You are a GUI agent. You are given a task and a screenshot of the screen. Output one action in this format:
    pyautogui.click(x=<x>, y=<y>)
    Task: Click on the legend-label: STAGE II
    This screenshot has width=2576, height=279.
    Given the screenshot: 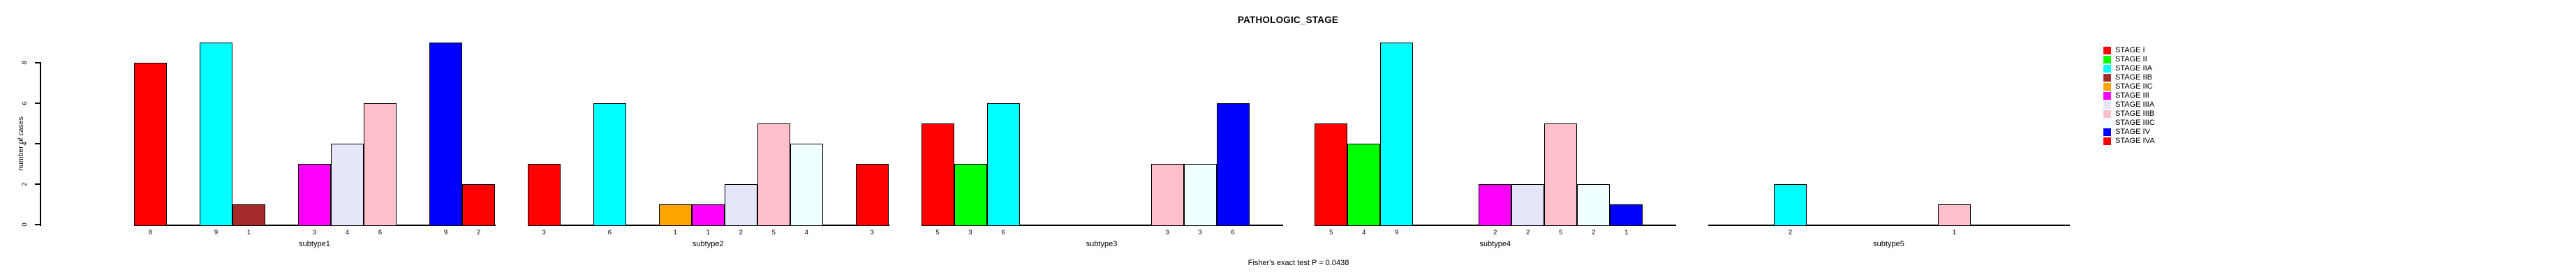 What is the action you would take?
    pyautogui.click(x=2131, y=59)
    